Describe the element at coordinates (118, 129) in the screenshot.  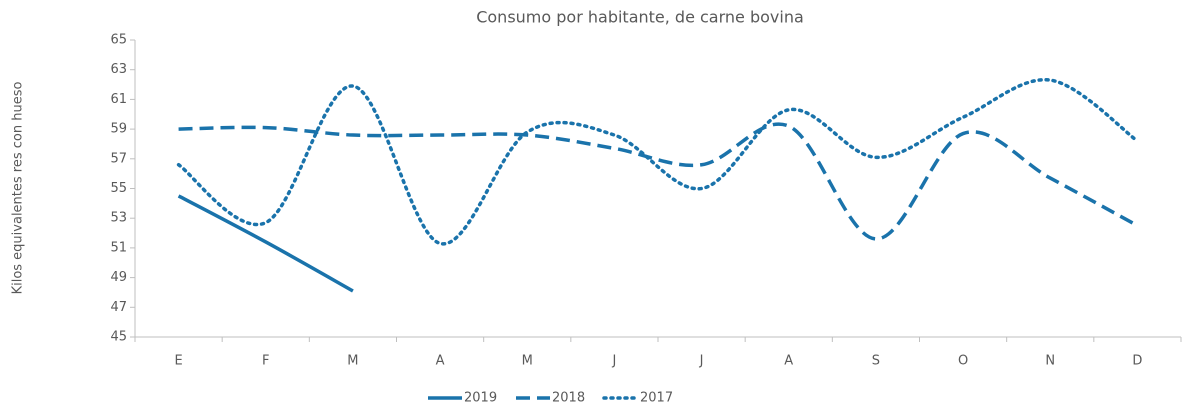
I see `y-tick-label: 59` at that location.